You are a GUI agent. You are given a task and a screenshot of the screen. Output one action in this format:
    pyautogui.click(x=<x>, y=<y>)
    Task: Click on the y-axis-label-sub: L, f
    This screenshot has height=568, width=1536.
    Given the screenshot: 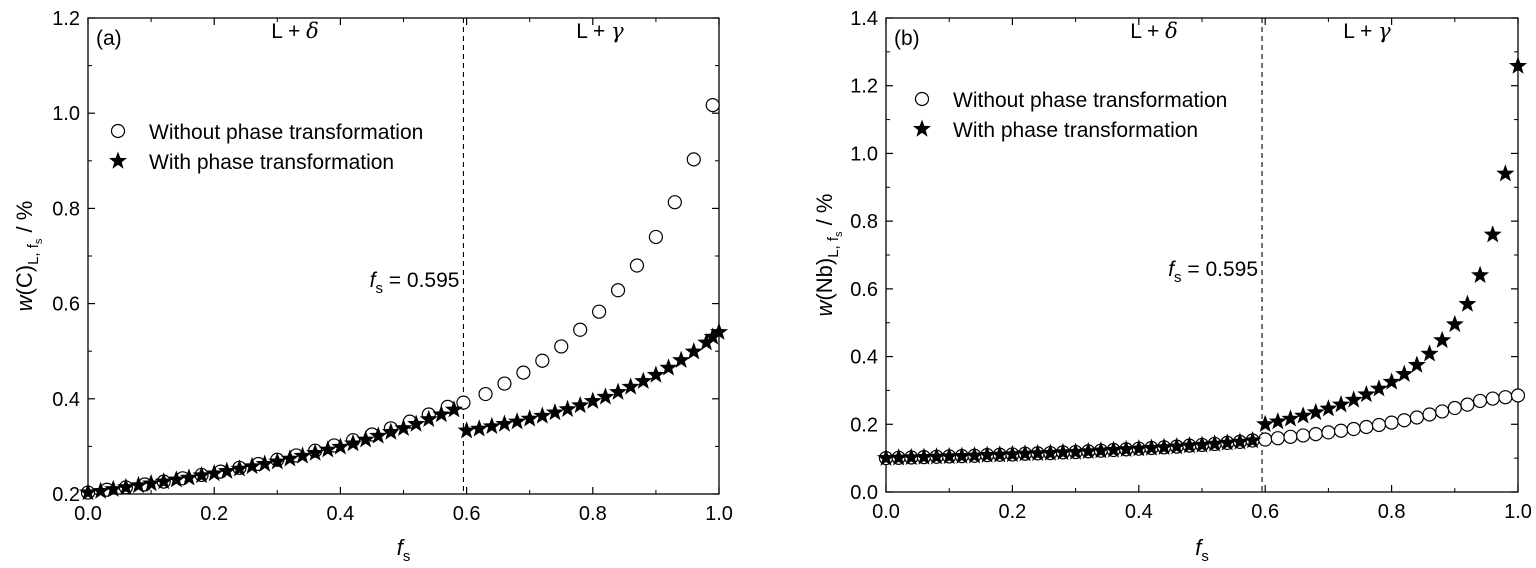 What is the action you would take?
    pyautogui.click(x=833, y=247)
    